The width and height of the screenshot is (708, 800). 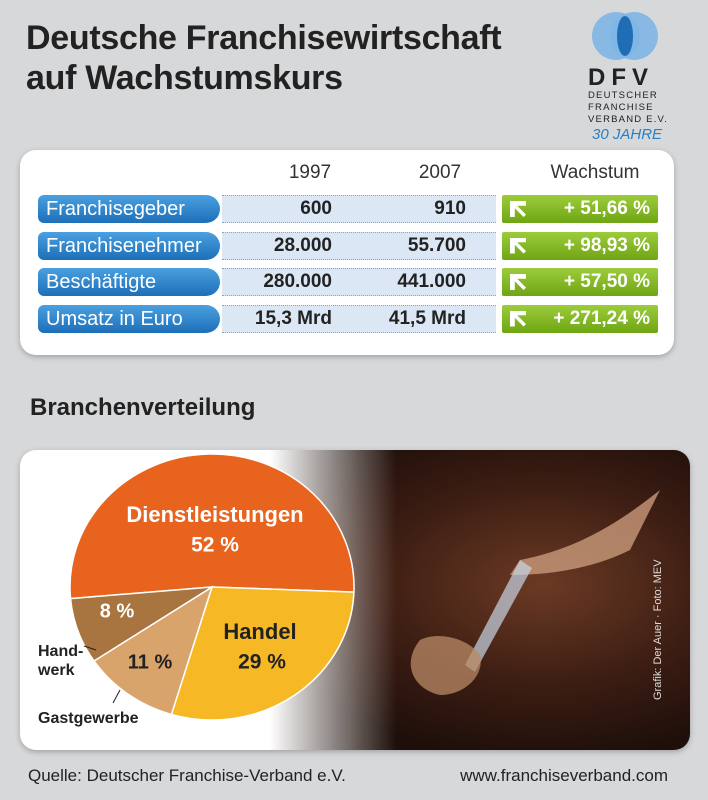 What do you see at coordinates (580, 209) in the screenshot?
I see `growth-cell: + 51,66 %` at bounding box center [580, 209].